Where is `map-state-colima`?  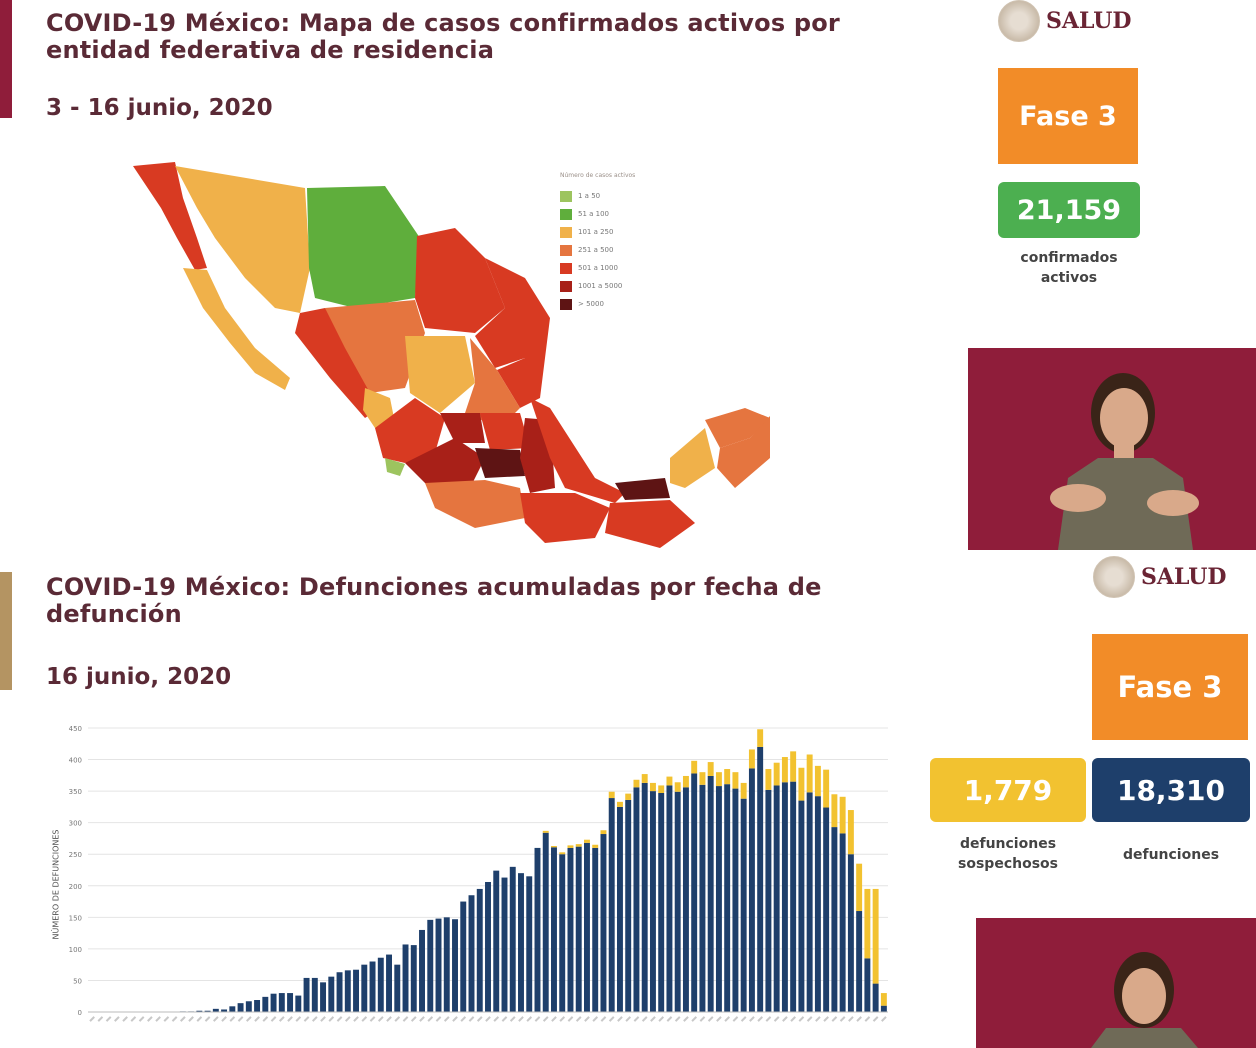
map-state-colima is located at coordinates (395, 467).